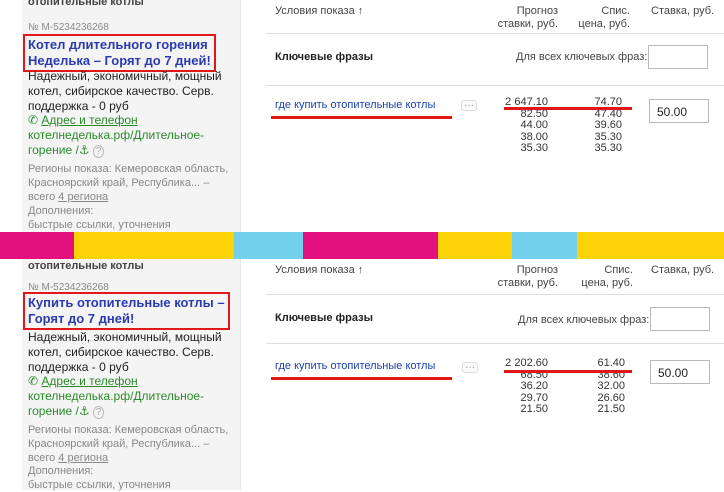 The height and width of the screenshot is (492, 724). I want to click on col-conditions-label: Условия показа, so click(315, 11).